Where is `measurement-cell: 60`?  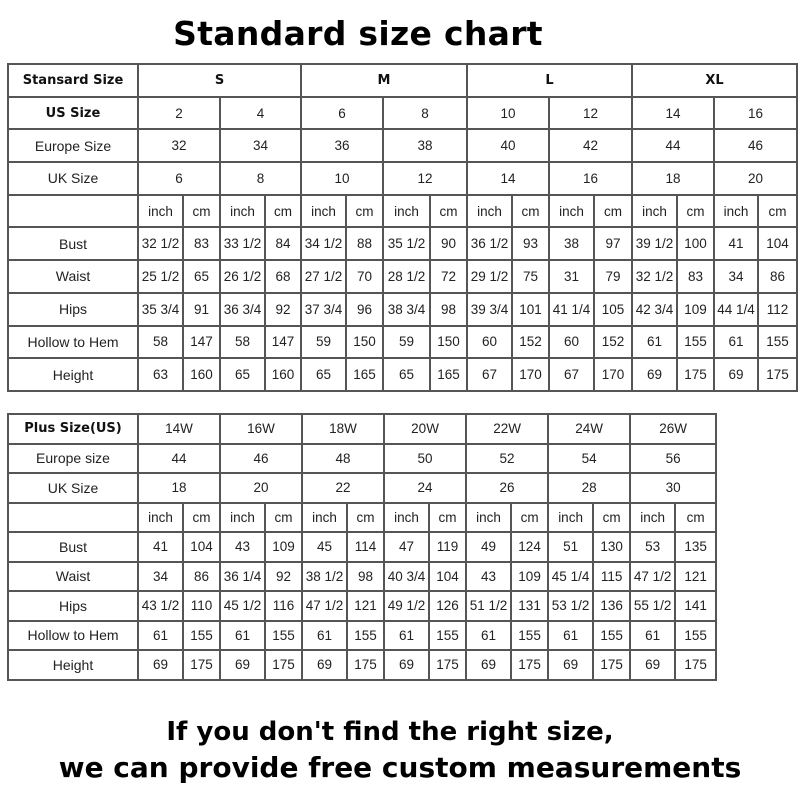
measurement-cell: 60 is located at coordinates (489, 342).